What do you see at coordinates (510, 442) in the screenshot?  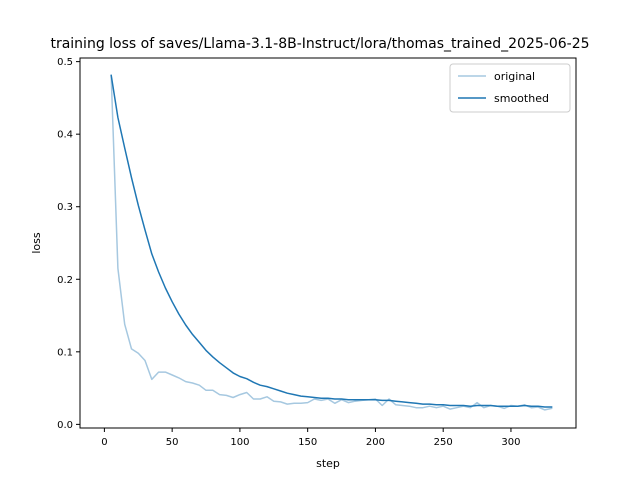 I see `x-tick-label: 300` at bounding box center [510, 442].